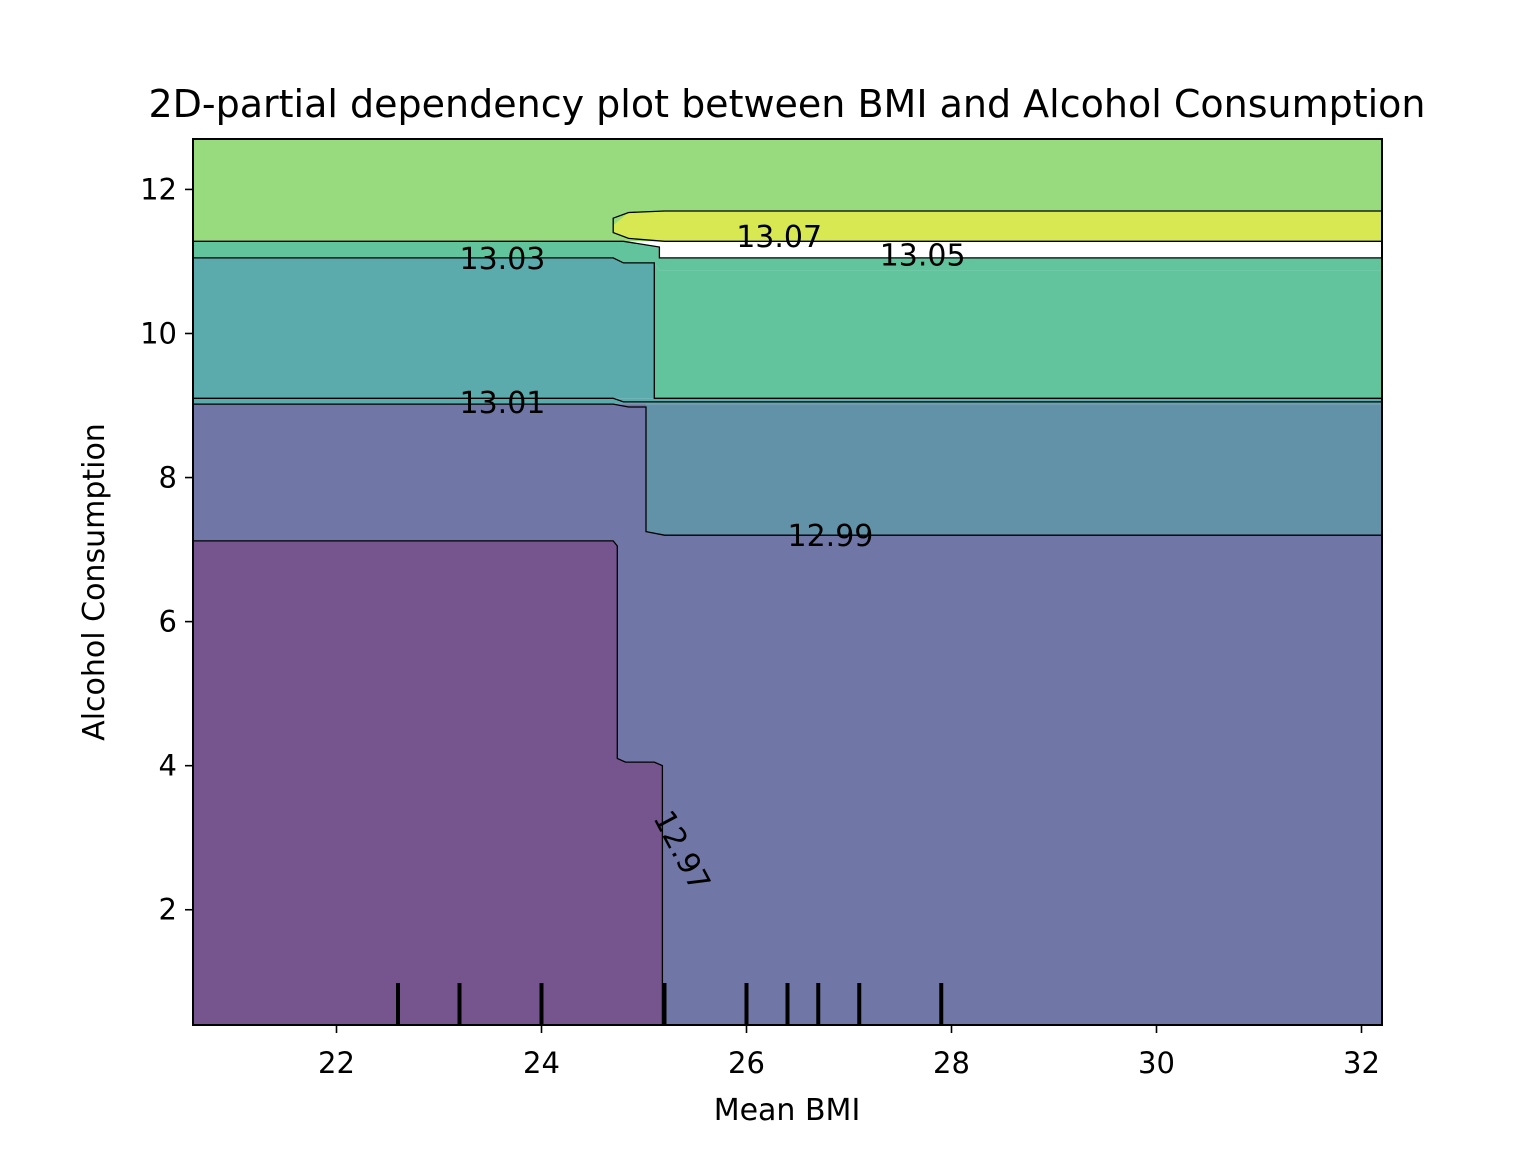 The width and height of the screenshot is (1536, 1152). What do you see at coordinates (158, 189) in the screenshot?
I see `y-tick-label-5: 12` at bounding box center [158, 189].